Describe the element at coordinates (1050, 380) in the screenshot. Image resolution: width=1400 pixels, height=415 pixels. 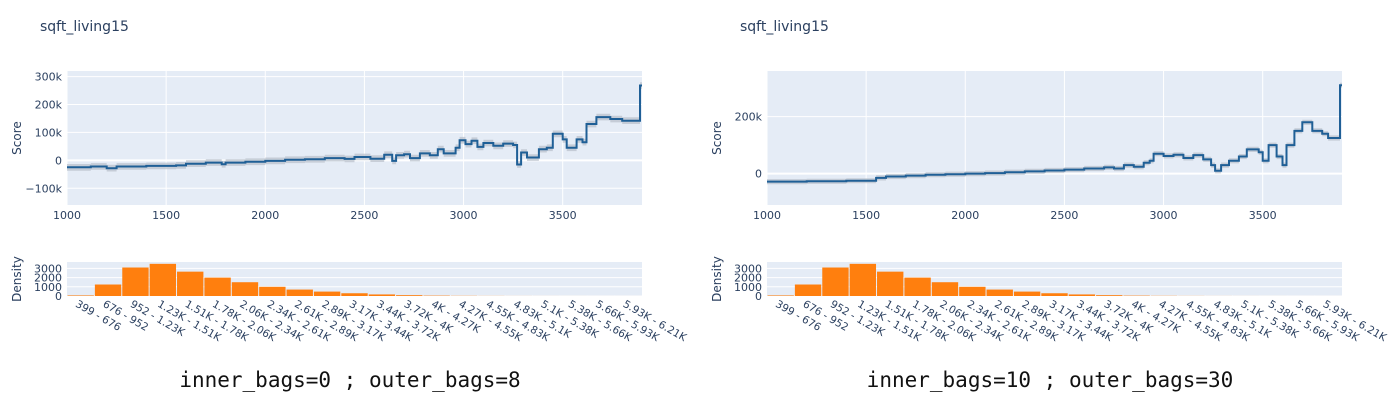
I see `caption-right: inner_bags=10 ; outer_bags=30` at that location.